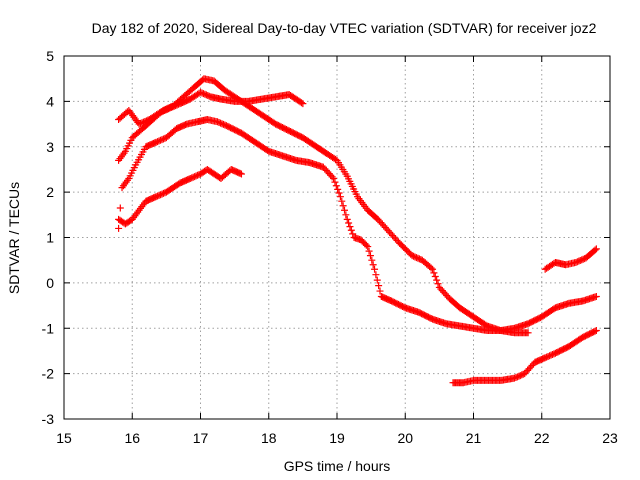  Describe the element at coordinates (132, 438) in the screenshot. I see `x-tick-label: 16` at that location.